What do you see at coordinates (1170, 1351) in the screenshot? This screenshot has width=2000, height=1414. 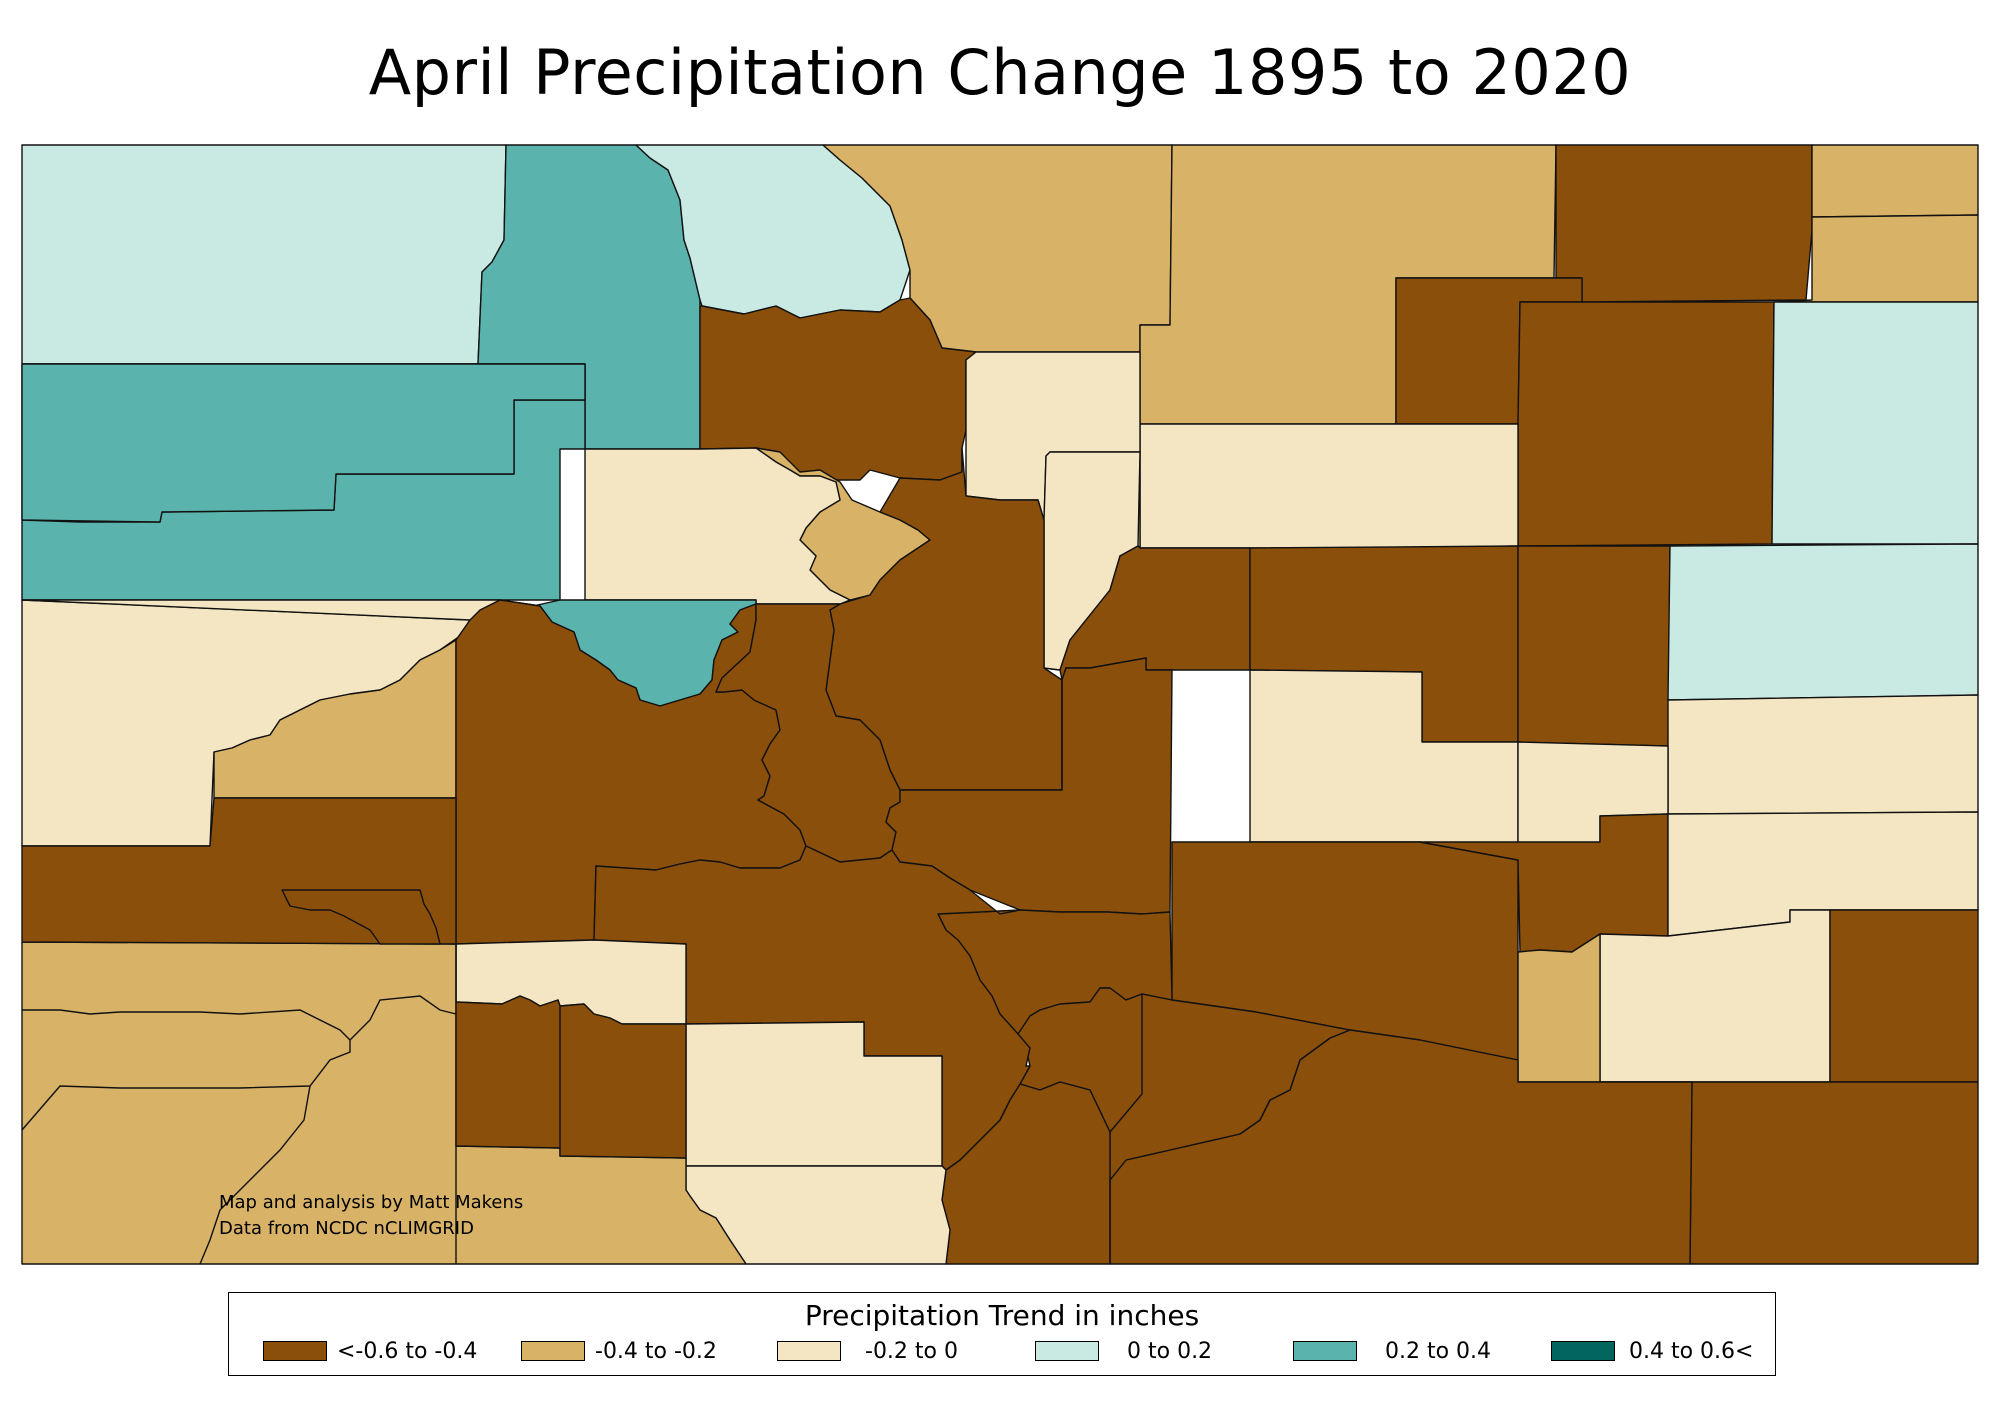 I see `legend-label: 0 to 0.2` at bounding box center [1170, 1351].